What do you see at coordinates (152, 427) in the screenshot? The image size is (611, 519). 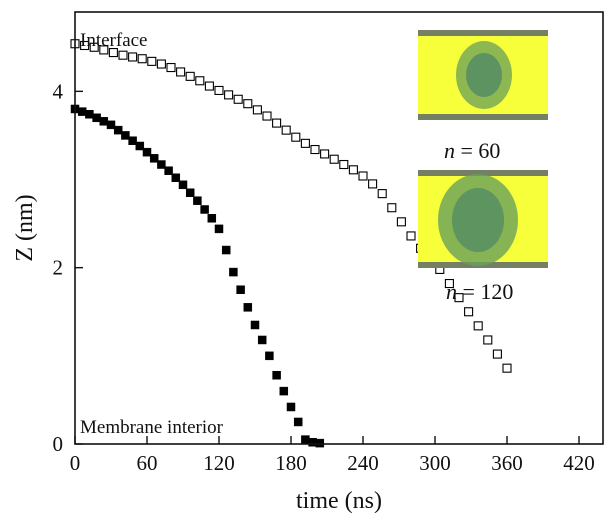 I see `annotation-membrane-interior: Membrane interior` at bounding box center [152, 427].